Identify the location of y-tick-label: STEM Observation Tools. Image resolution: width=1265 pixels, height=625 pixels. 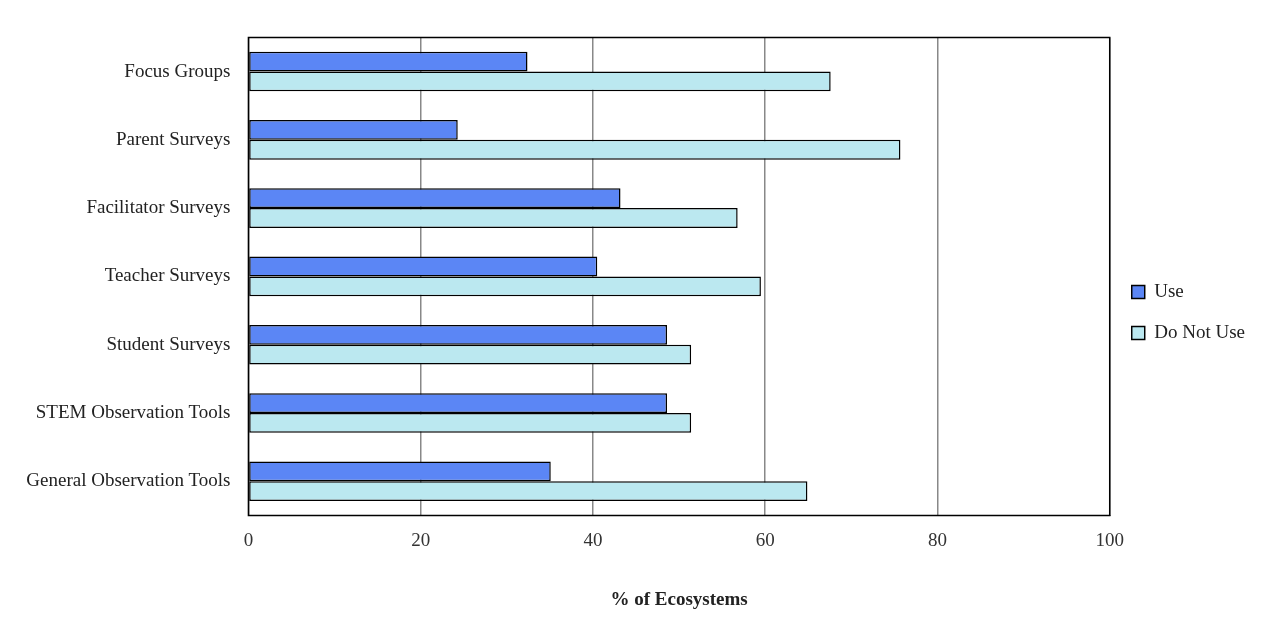
(133, 411).